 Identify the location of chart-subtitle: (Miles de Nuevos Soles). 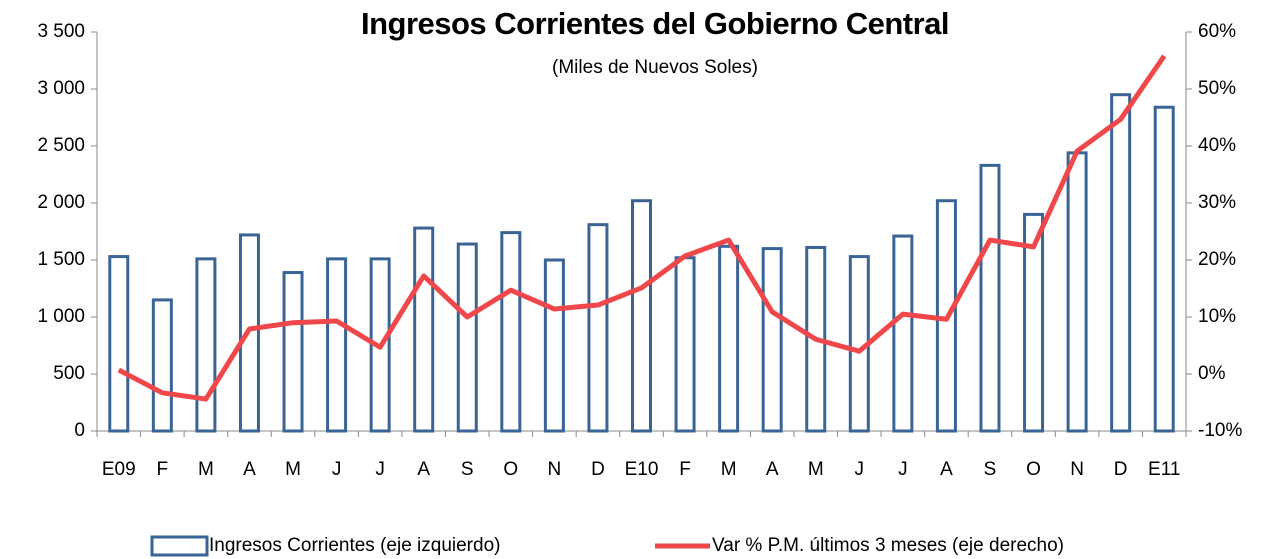
(655, 67).